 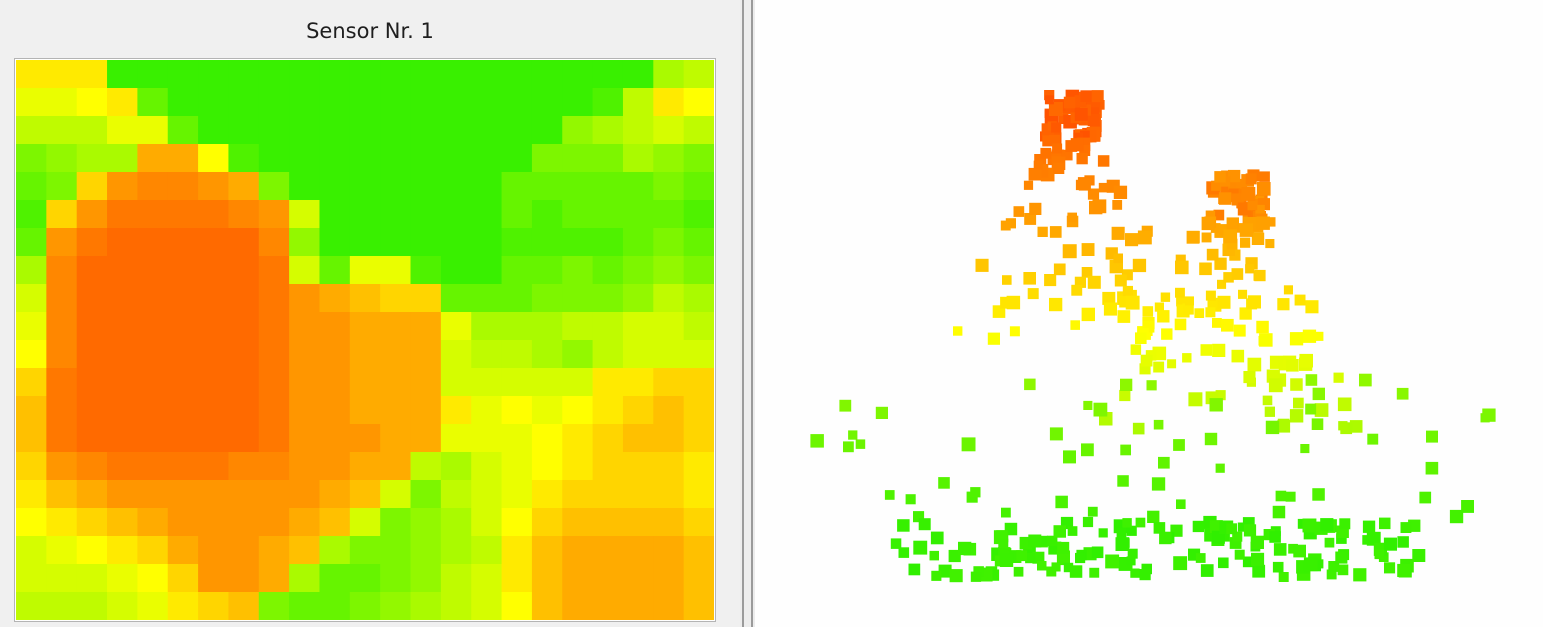 I want to click on pane-splitter, so click(x=747, y=313).